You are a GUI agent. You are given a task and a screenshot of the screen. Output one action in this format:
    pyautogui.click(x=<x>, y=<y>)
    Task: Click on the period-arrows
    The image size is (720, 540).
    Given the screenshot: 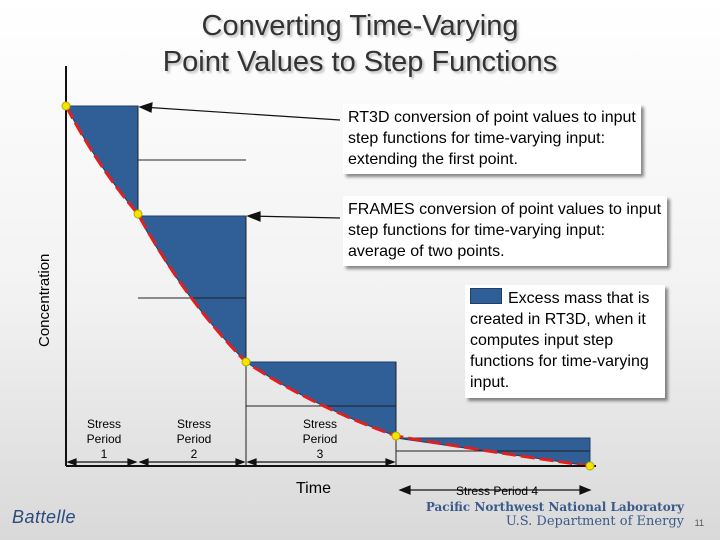 What is the action you would take?
    pyautogui.click(x=329, y=476)
    